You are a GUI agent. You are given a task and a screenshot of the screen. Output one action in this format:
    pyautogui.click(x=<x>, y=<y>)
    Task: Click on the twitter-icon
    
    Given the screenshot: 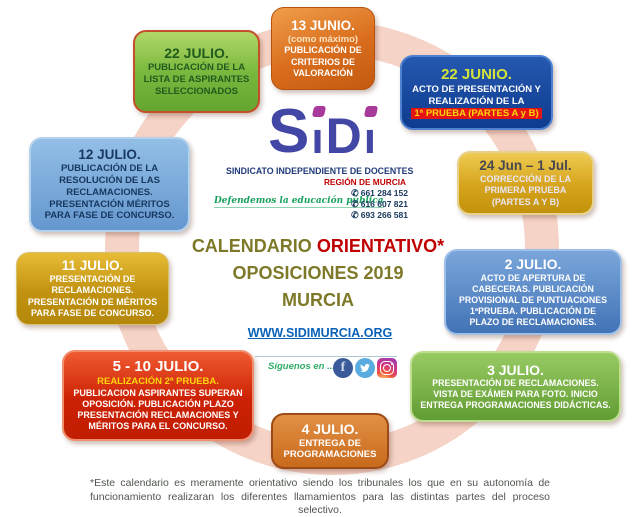 What is the action you would take?
    pyautogui.click(x=365, y=368)
    